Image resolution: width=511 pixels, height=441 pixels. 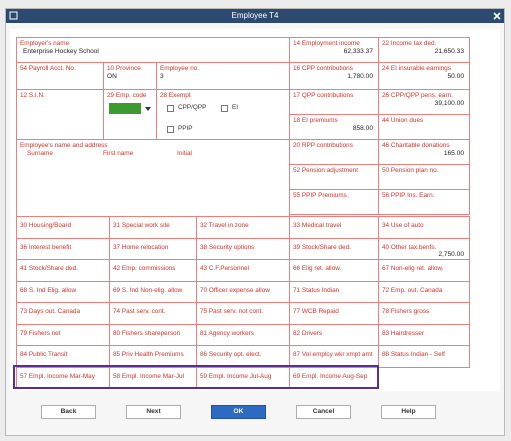 What do you see at coordinates (424, 202) in the screenshot?
I see `field-cell: 56 PPIP Ins. Earn.` at bounding box center [424, 202].